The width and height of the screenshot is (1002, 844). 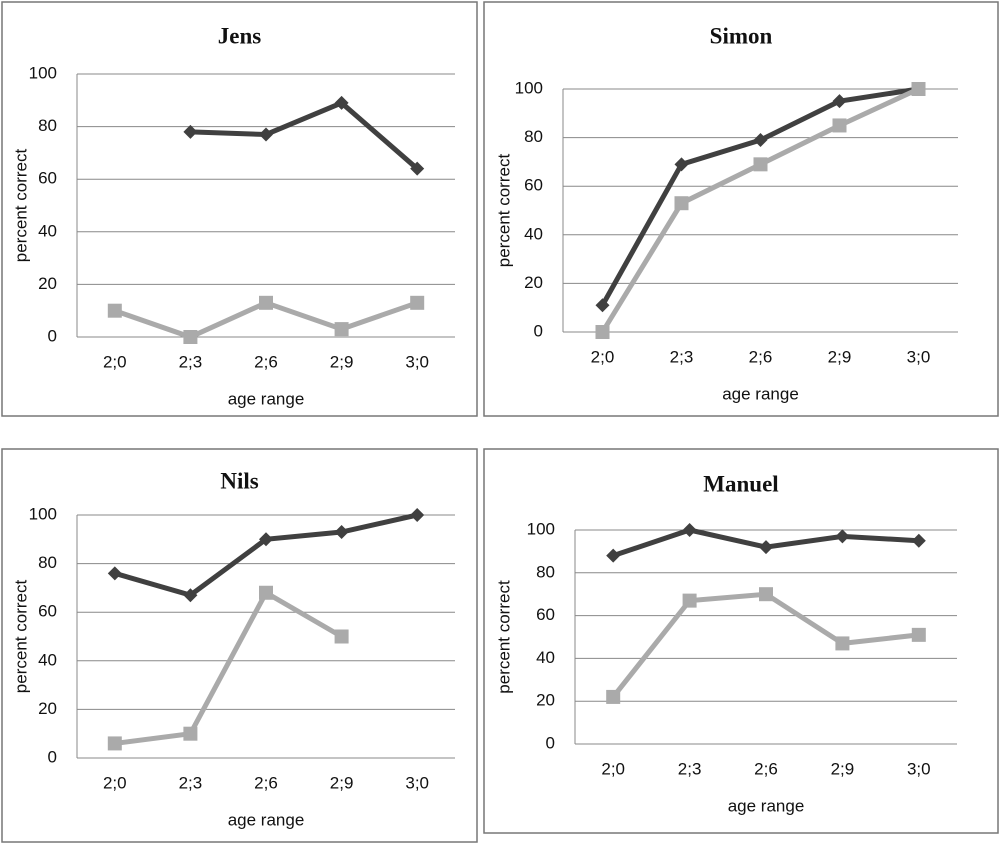 What do you see at coordinates (741, 35) in the screenshot?
I see `chart-title: Simon` at bounding box center [741, 35].